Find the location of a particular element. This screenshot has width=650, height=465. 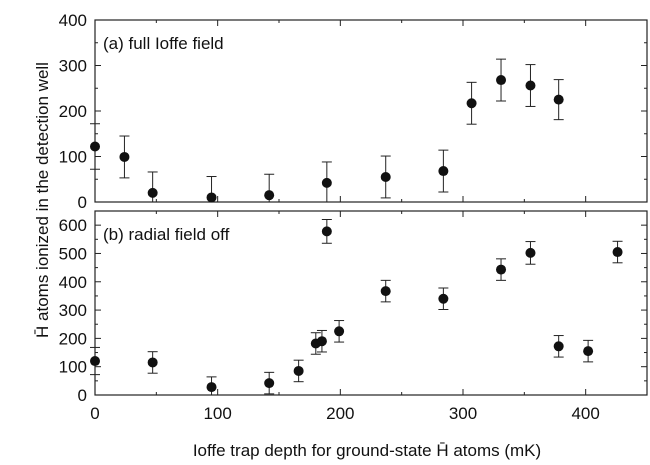

y-tick-label: 600 is located at coordinates (73, 225).